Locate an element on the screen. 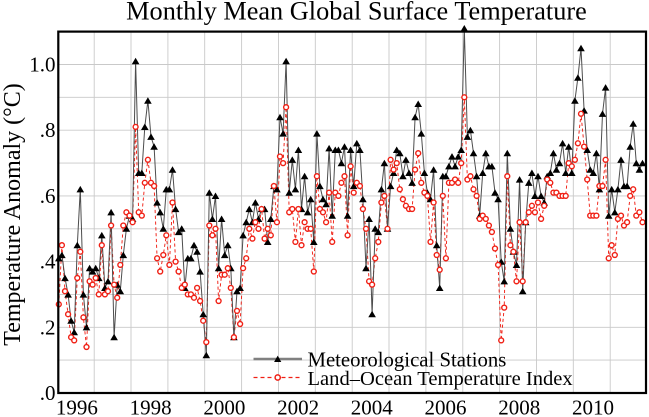 The height and width of the screenshot is (417, 649). svg-text: .6 is located at coordinates (48, 196).